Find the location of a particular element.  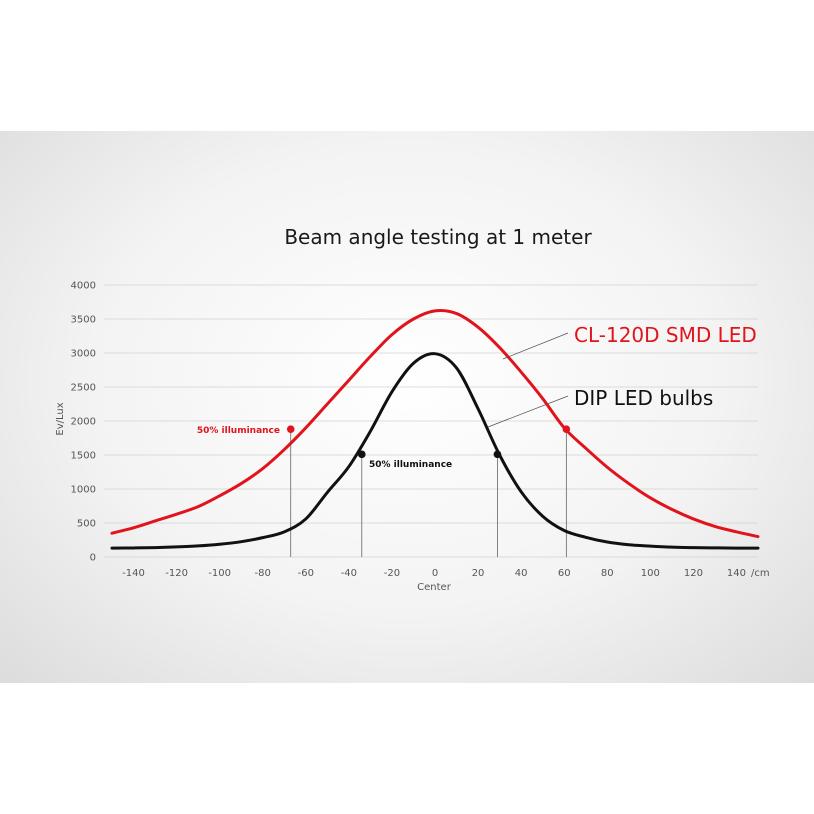

y-tick-label: 4000 is located at coordinates (83, 286).